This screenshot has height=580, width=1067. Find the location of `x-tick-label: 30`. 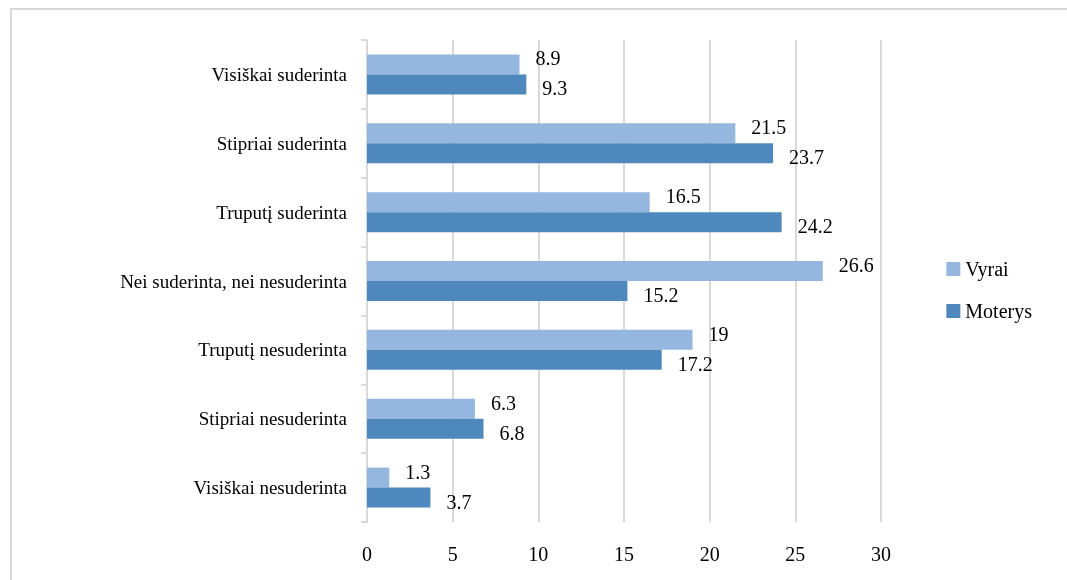

x-tick-label: 30 is located at coordinates (881, 554).